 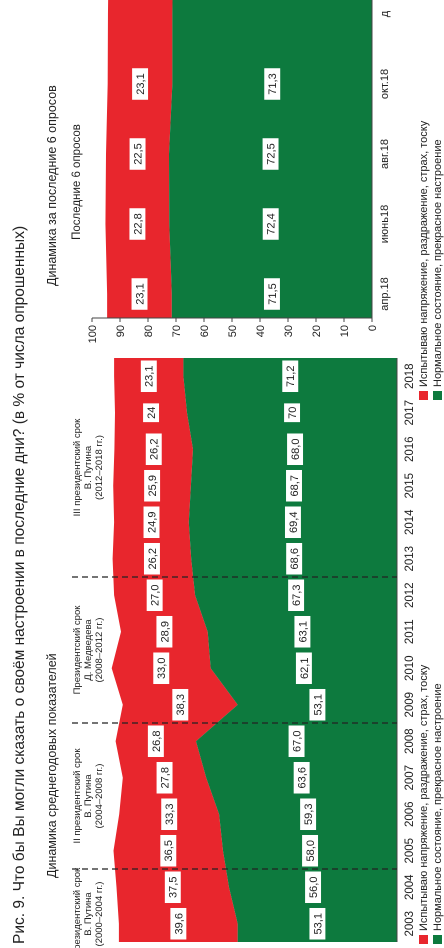 I want to click on data-label-normal-text: 63,1, so click(x=303, y=631).